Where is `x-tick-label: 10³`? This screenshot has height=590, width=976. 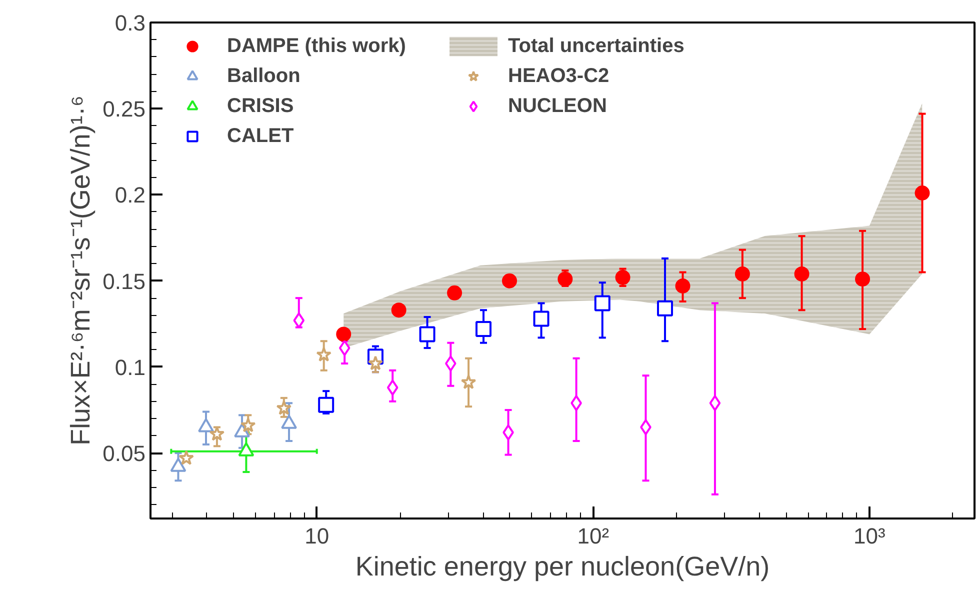 x-tick-label: 10³ is located at coordinates (870, 536).